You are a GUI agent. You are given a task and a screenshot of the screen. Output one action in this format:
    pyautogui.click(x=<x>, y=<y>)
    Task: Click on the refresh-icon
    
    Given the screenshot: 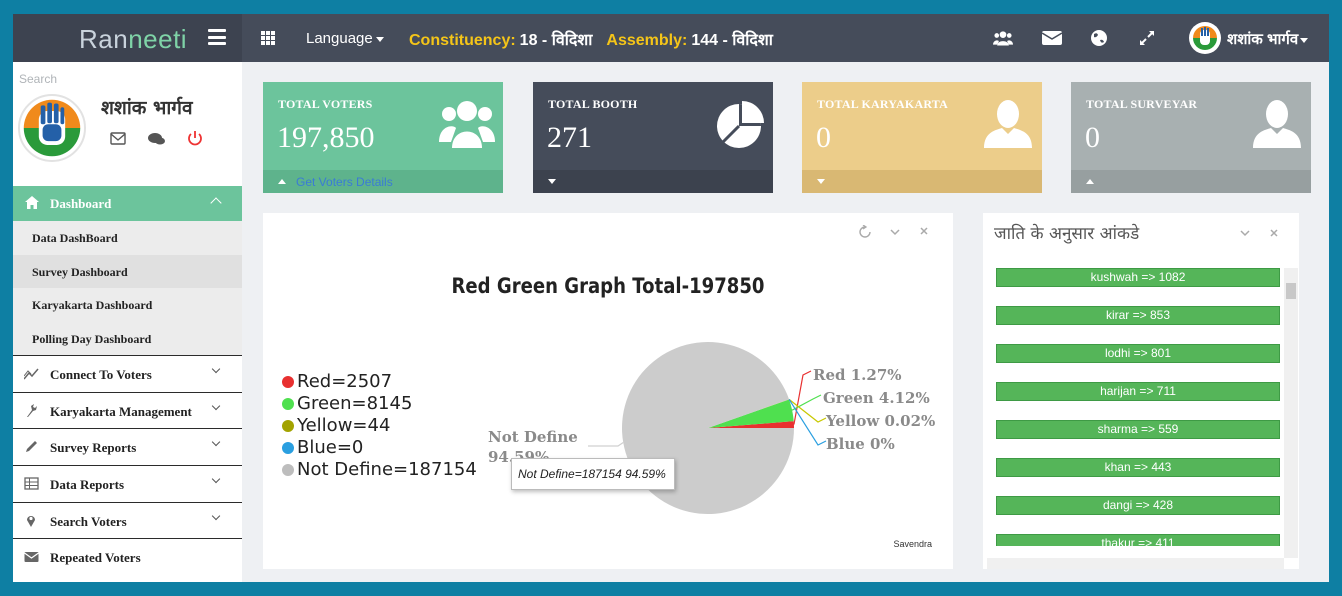 What is the action you would take?
    pyautogui.click(x=865, y=231)
    